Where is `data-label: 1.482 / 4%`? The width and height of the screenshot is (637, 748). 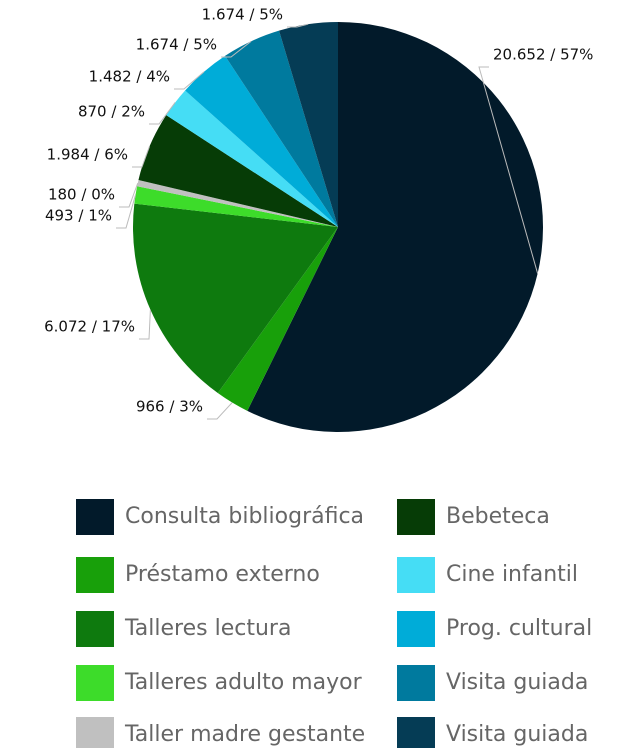
data-label: 1.482 / 4% is located at coordinates (129, 77).